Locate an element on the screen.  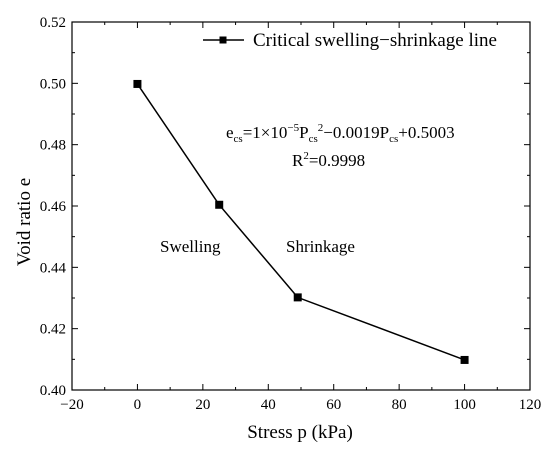
y-axis-title: Void ratio e is located at coordinates (24, 222).